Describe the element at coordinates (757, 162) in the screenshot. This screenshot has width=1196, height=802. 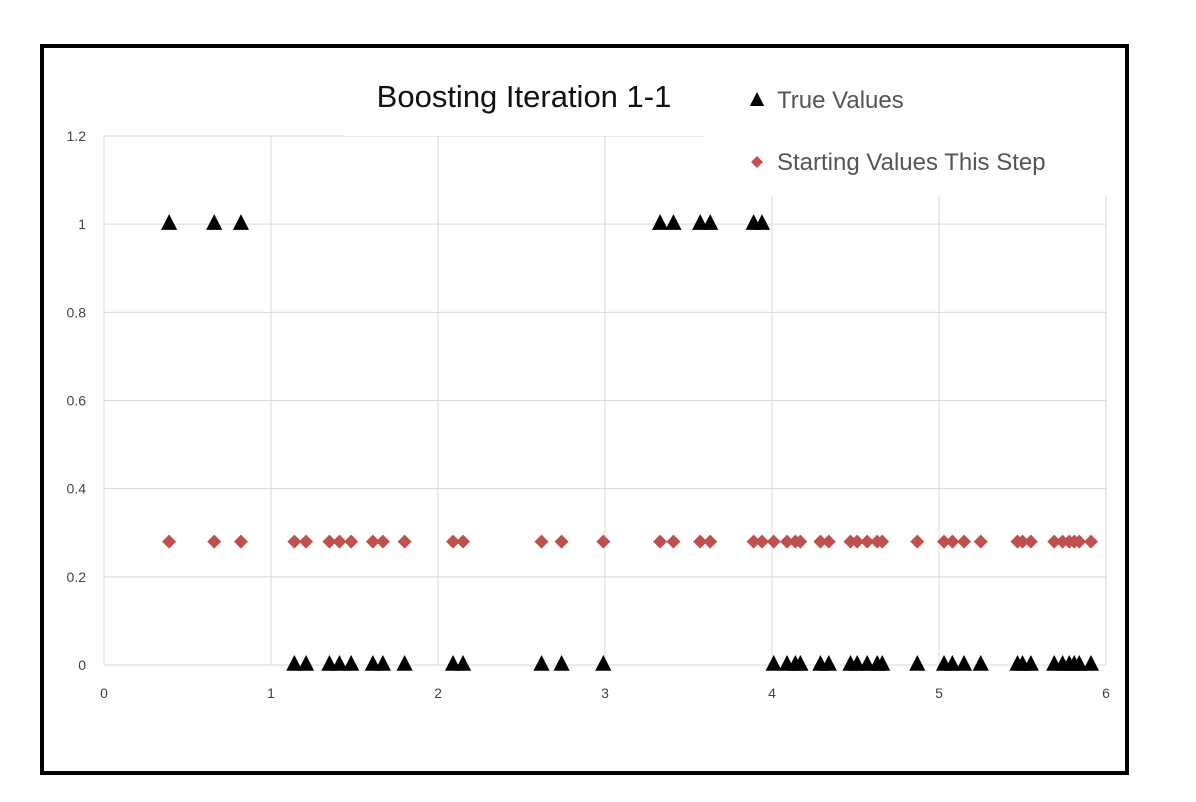
I see `legend-marker-starting-values` at that location.